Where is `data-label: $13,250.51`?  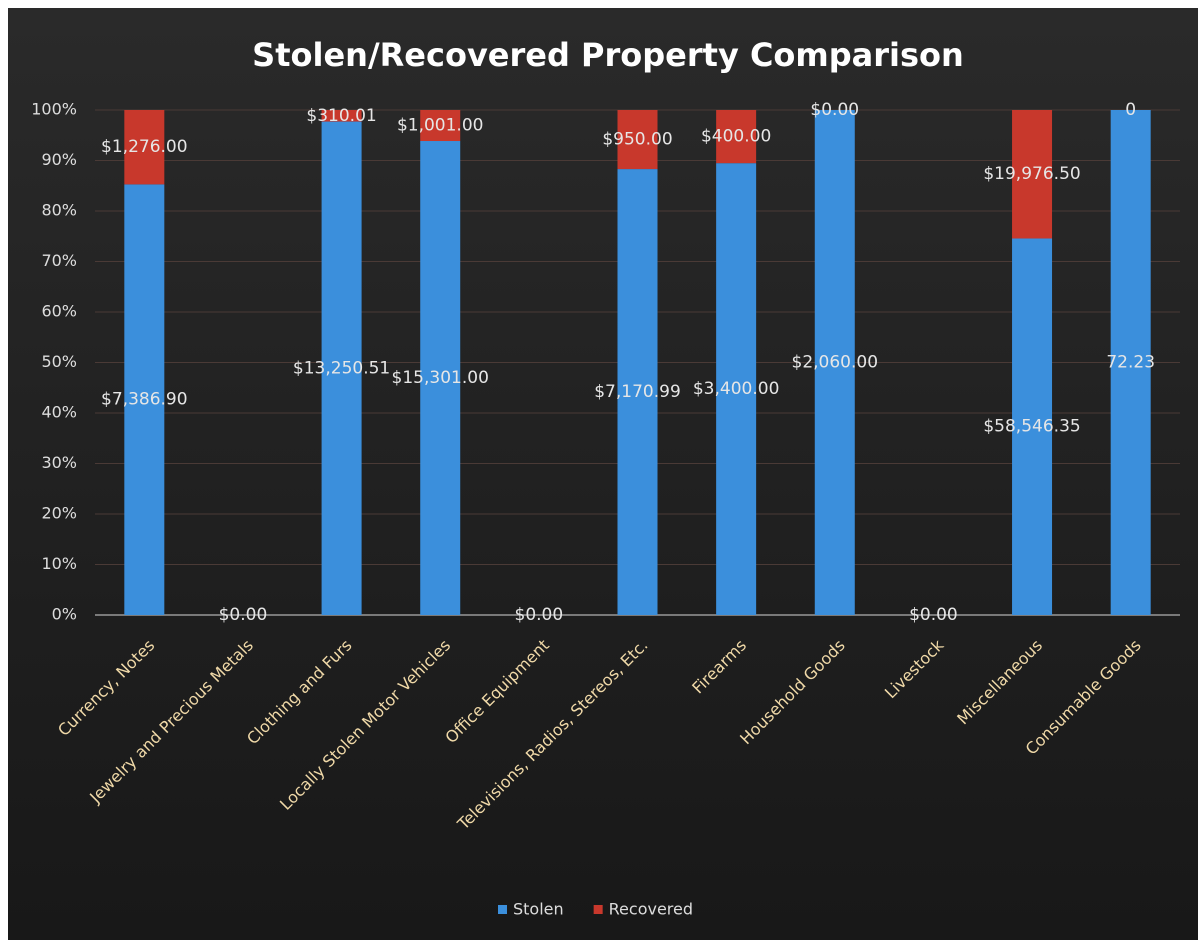
data-label: $13,250.51 is located at coordinates (341, 368).